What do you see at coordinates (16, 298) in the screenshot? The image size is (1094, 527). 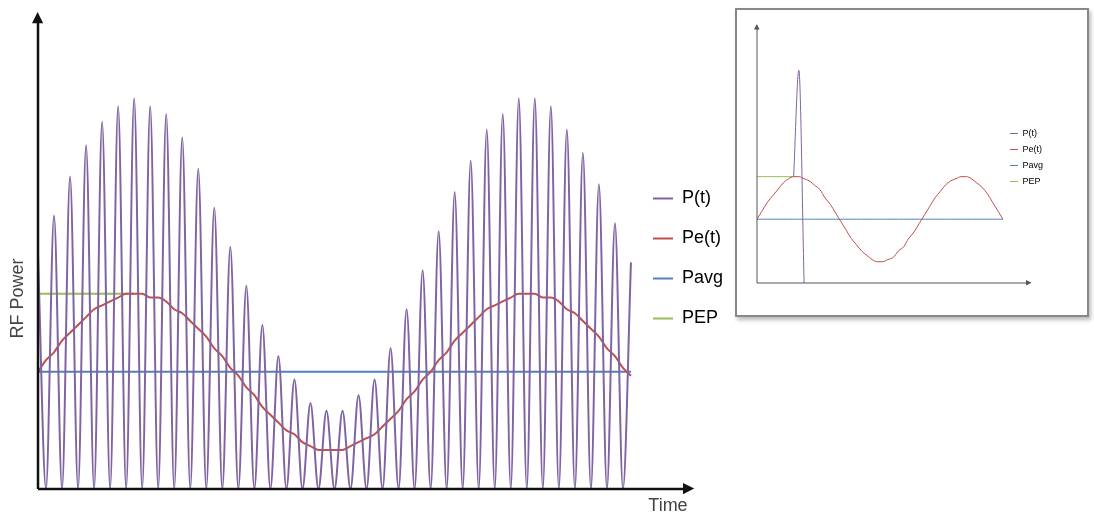 I see `y-axis-title: RF Power` at bounding box center [16, 298].